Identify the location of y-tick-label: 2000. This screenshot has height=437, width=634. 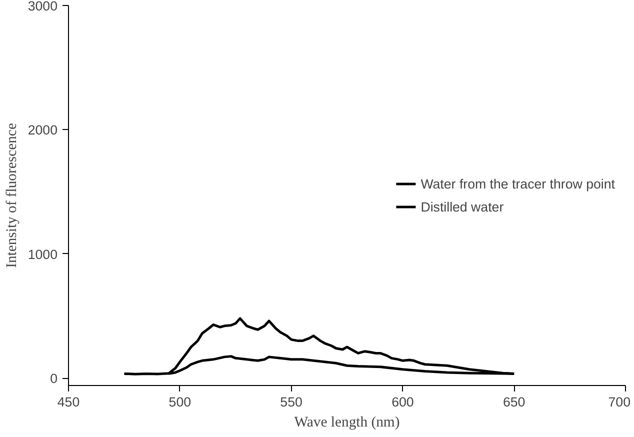
(43, 130).